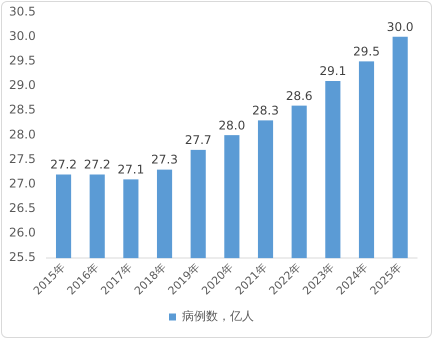 This screenshot has width=435, height=341. What do you see at coordinates (164, 159) in the screenshot?
I see `data-label: 27.3` at bounding box center [164, 159].